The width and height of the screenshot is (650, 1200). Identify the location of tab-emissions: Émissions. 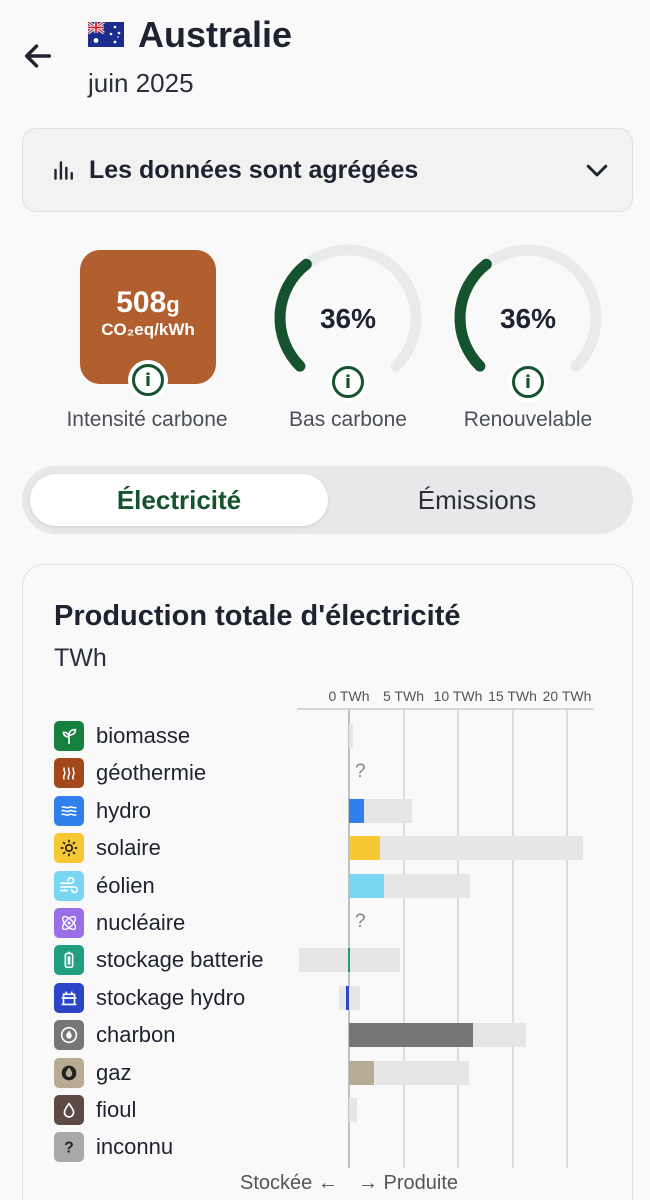
(477, 499).